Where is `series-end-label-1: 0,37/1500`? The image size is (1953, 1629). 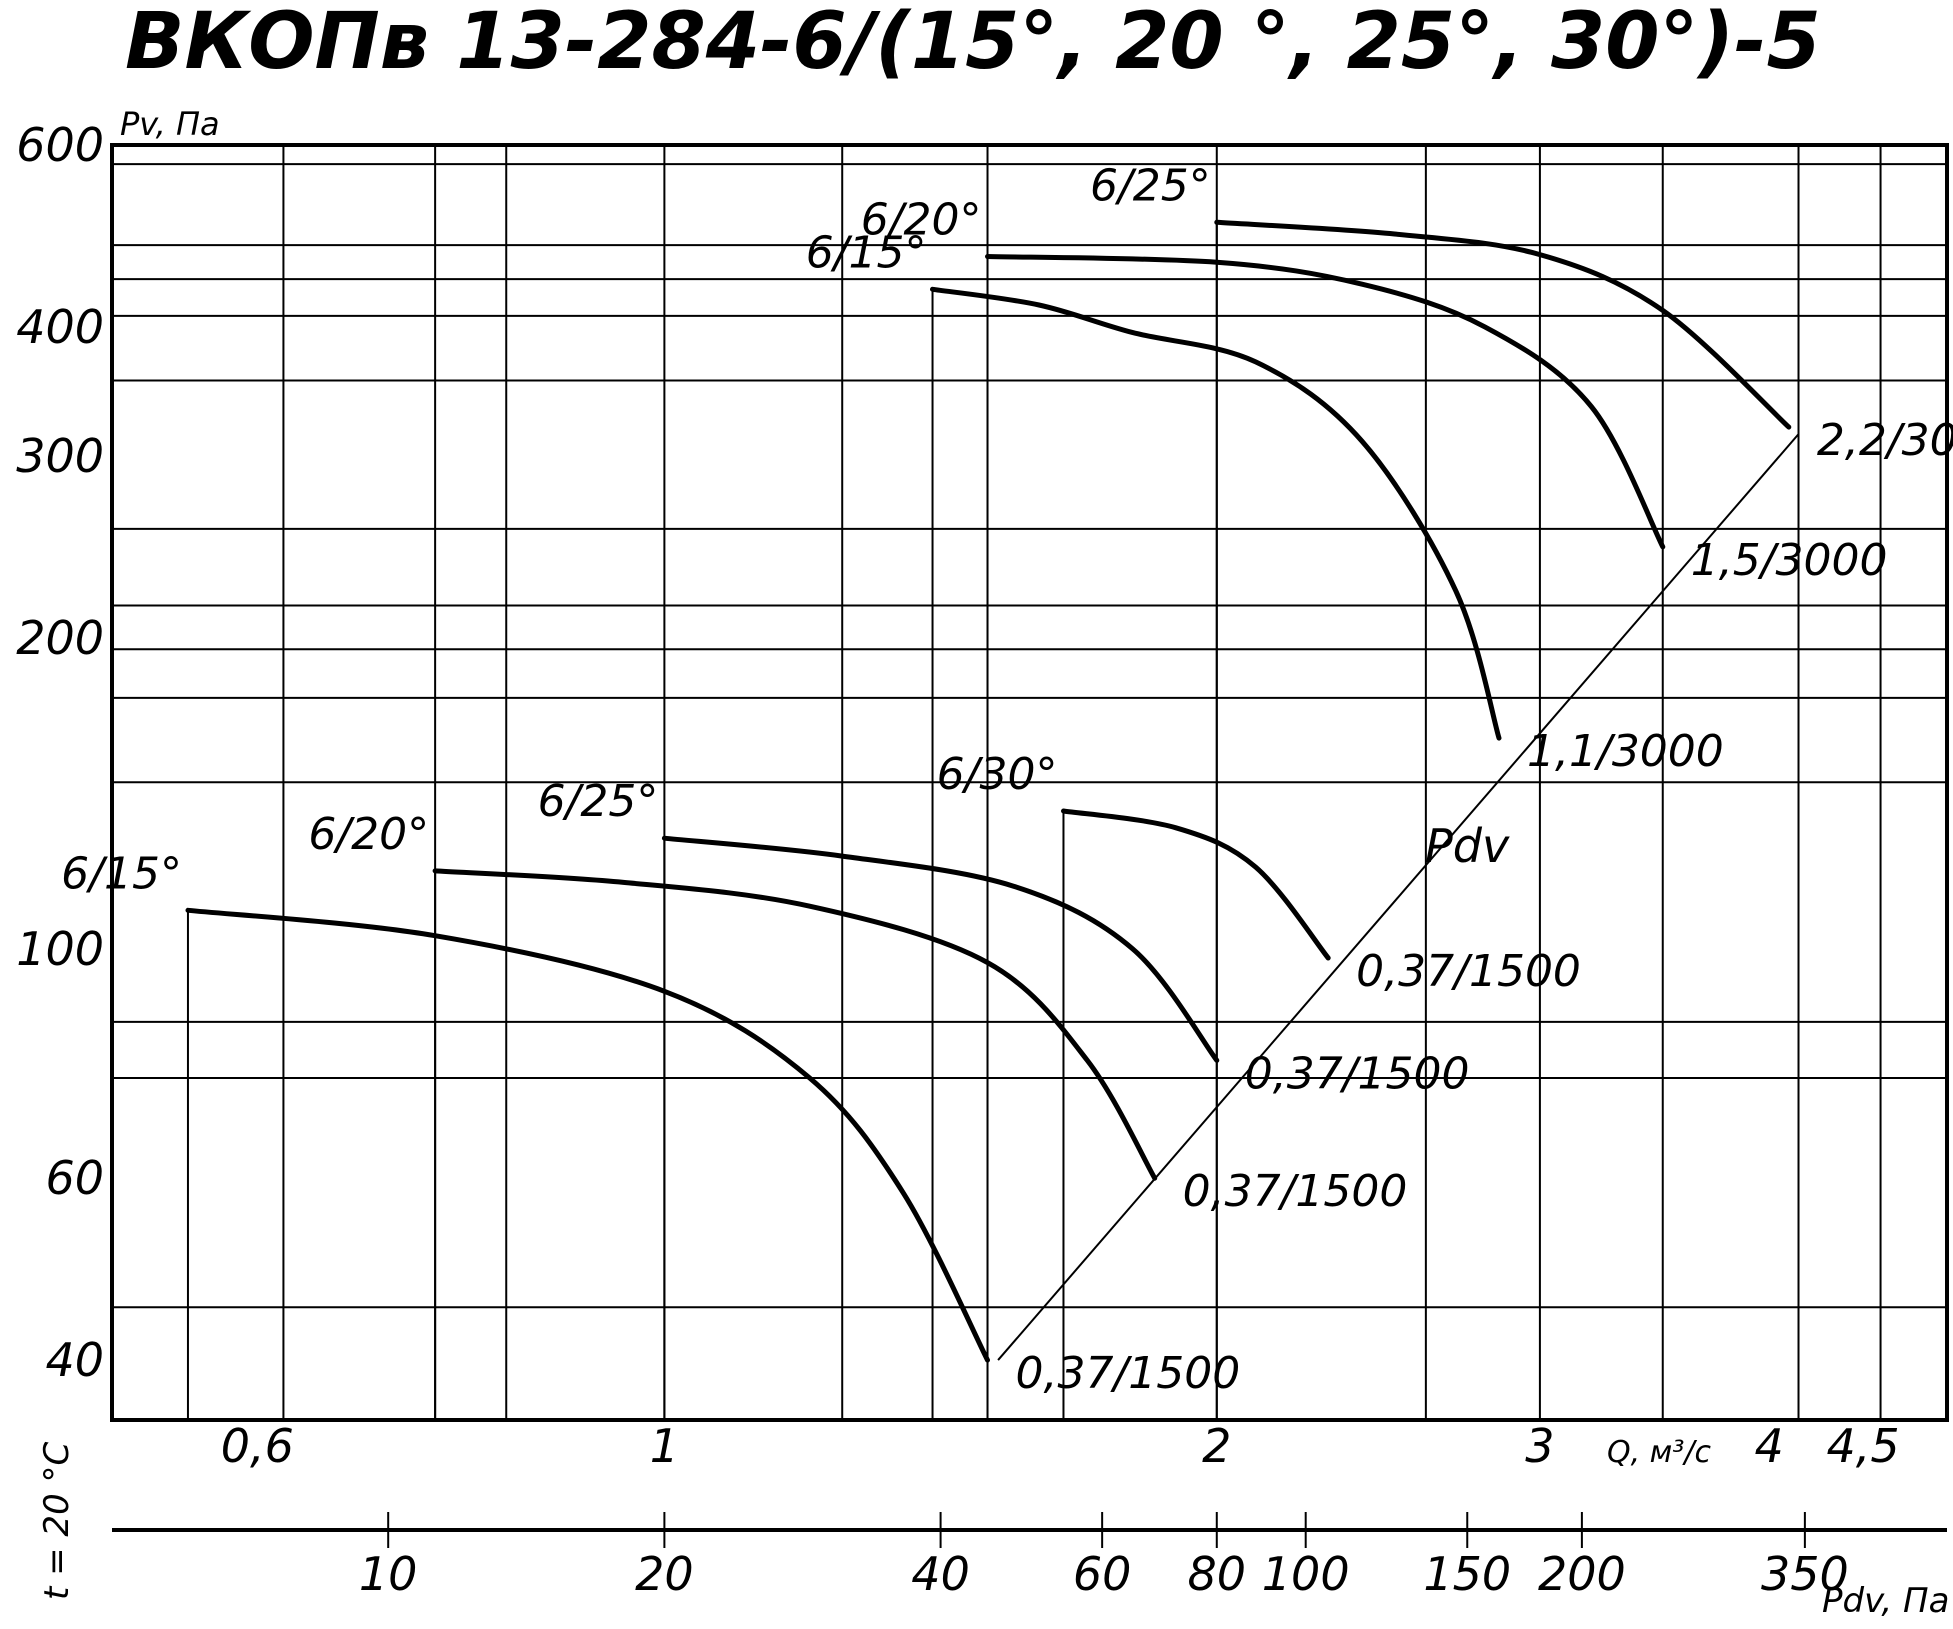 series-end-label-1: 0,37/1500 is located at coordinates (1295, 1191).